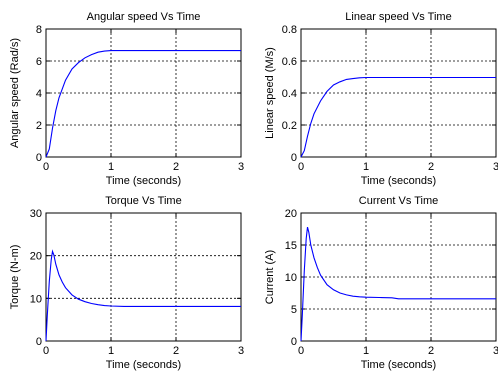 Image resolution: width=498 pixels, height=374 pixels. I want to click on y-axis-label: Angular speed (Rad/s), so click(15, 93).